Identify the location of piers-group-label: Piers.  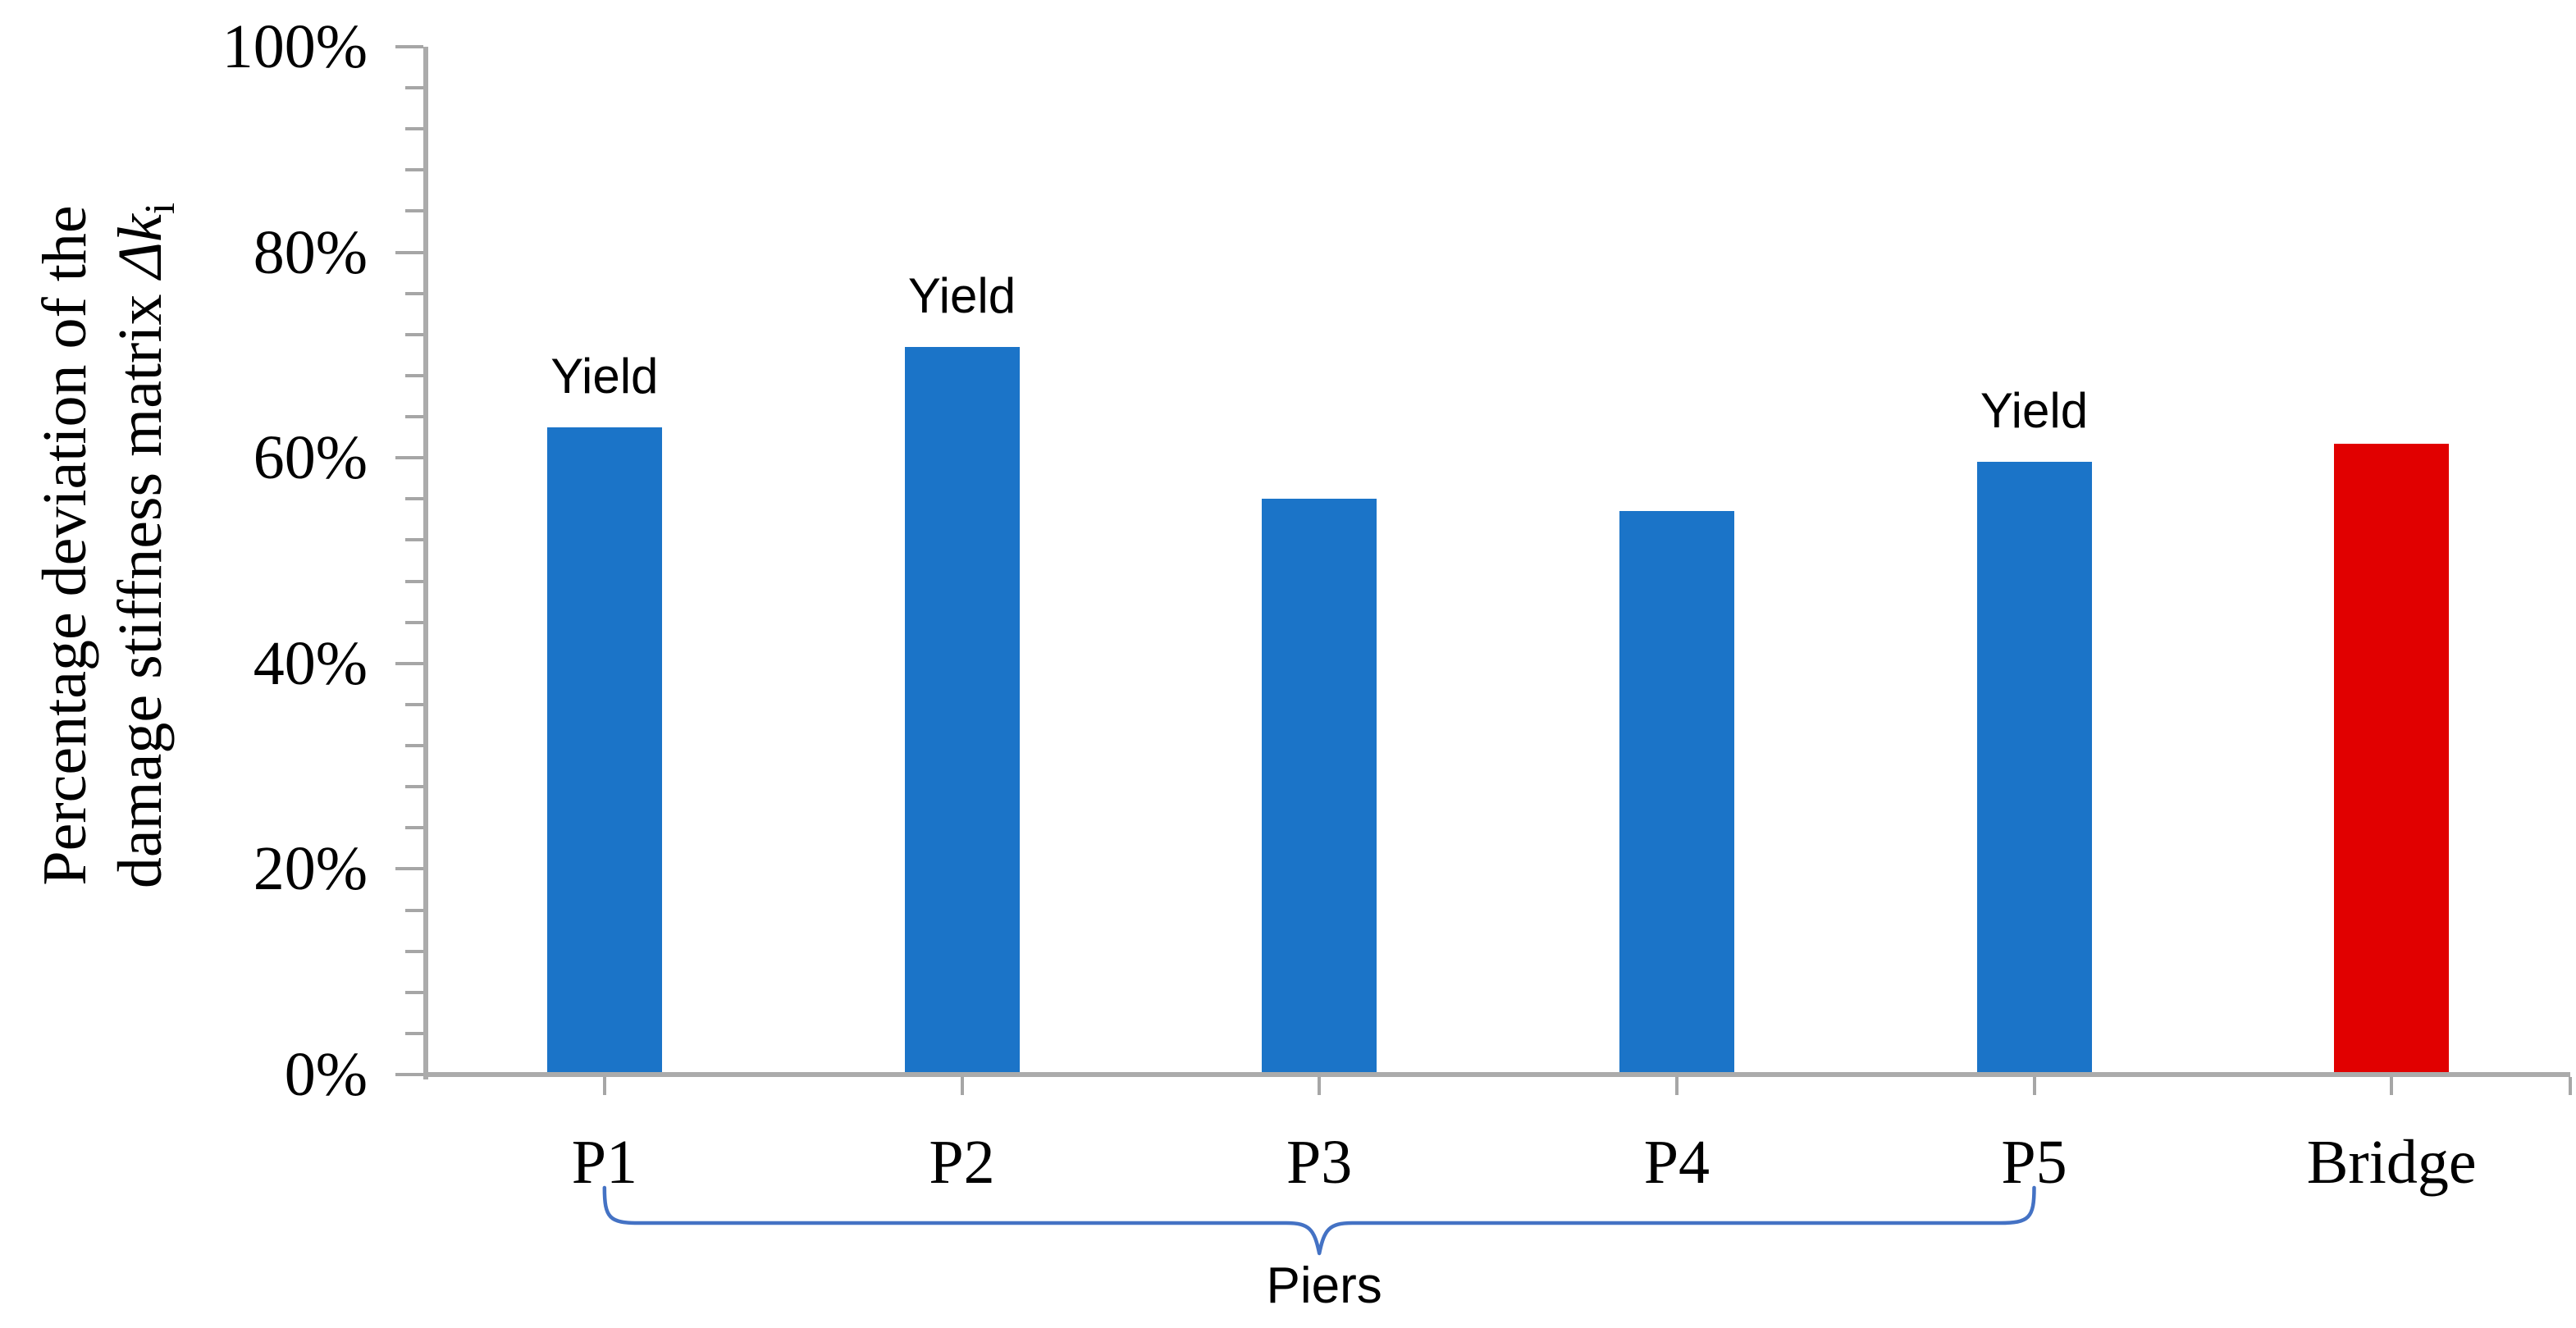
(1324, 1285).